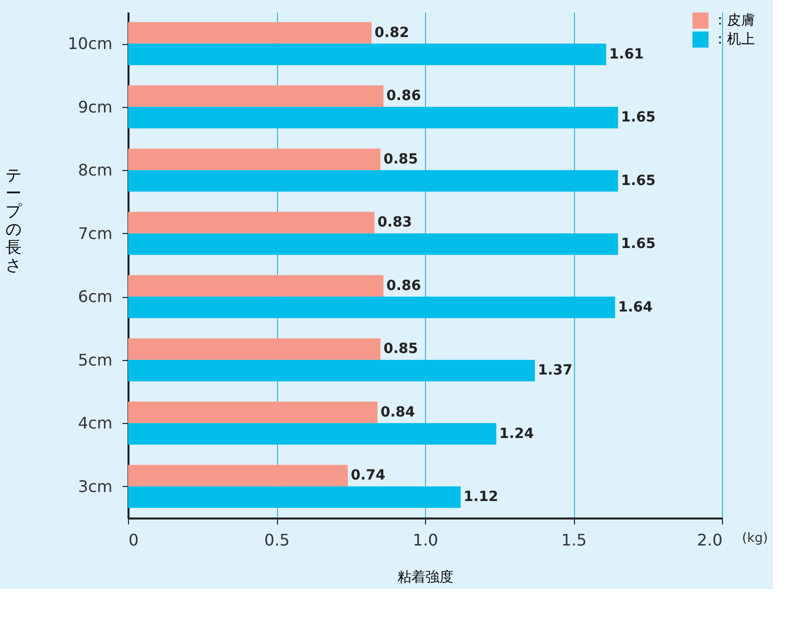 The image size is (791, 626). Describe the element at coordinates (395, 222) in the screenshot. I see `data-label: 0.83` at that location.